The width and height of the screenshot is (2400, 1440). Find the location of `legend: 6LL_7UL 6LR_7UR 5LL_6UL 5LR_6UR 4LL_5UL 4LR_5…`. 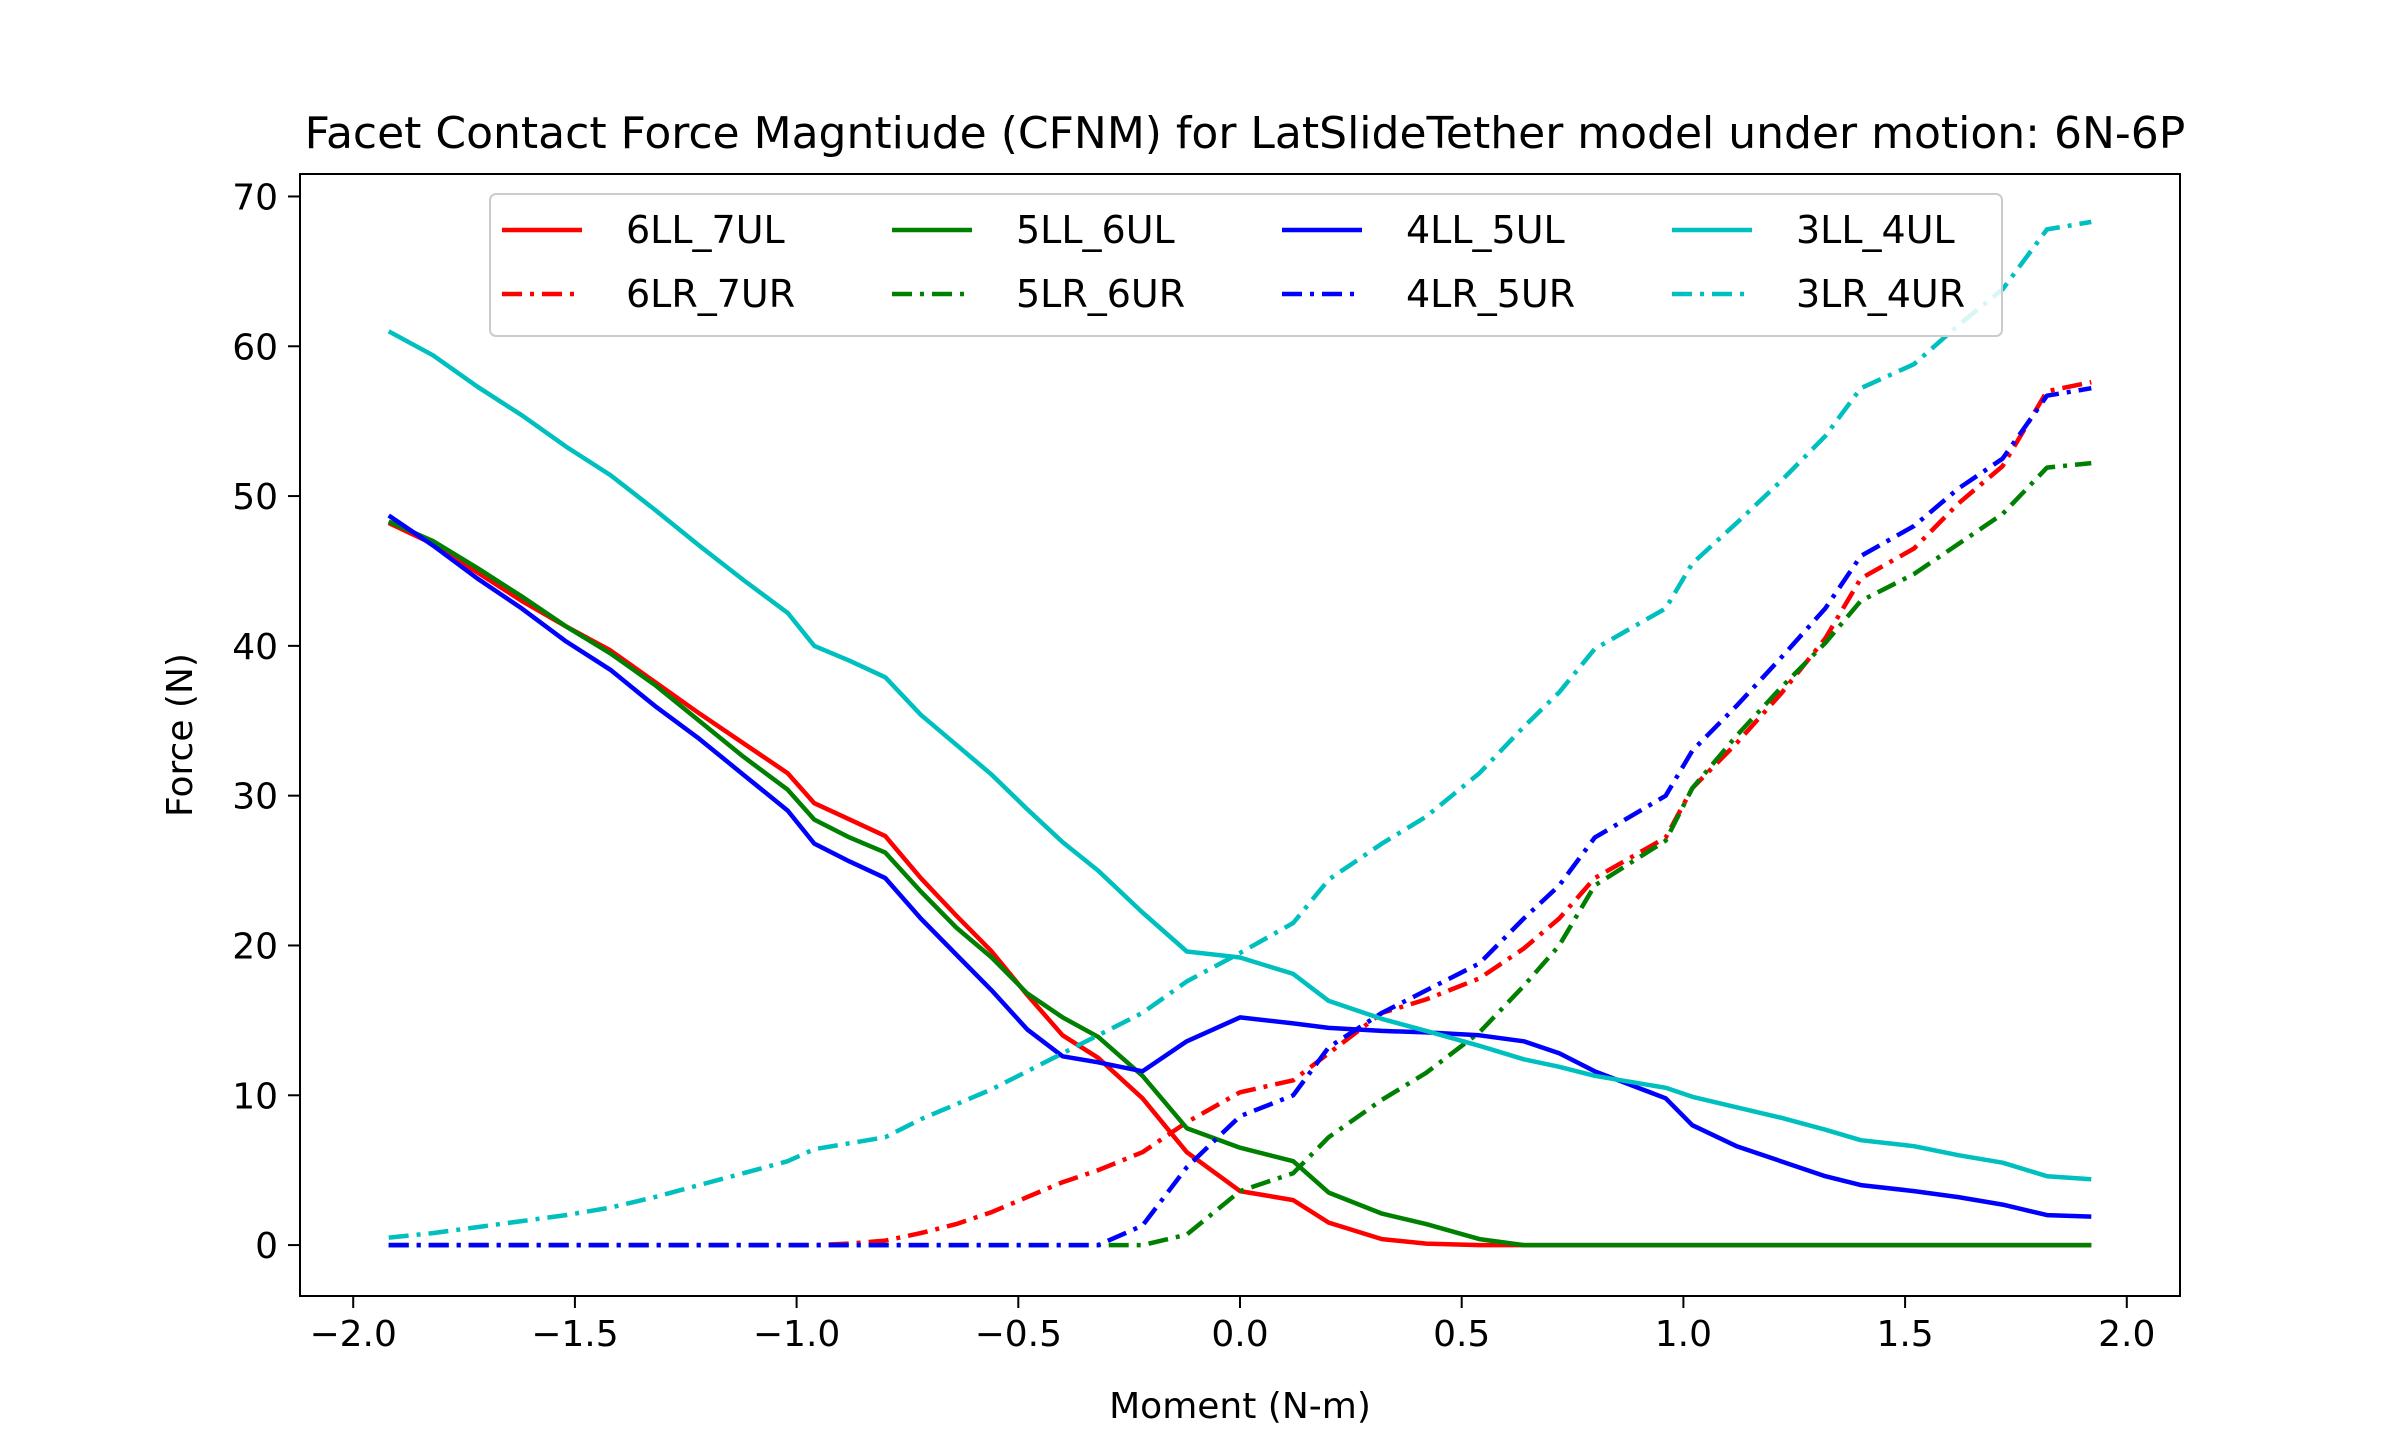

legend: 6LL_7UL 6LR_7UR 5LL_6UL 5LR_6UR 4LL_5UL 4LR_5… is located at coordinates (1246, 265).